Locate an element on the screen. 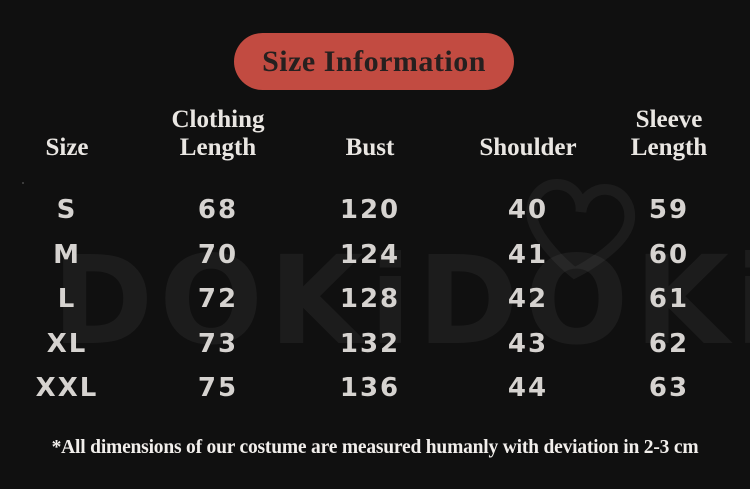 The height and width of the screenshot is (489, 750). column-header-bust: Bust is located at coordinates (370, 148).